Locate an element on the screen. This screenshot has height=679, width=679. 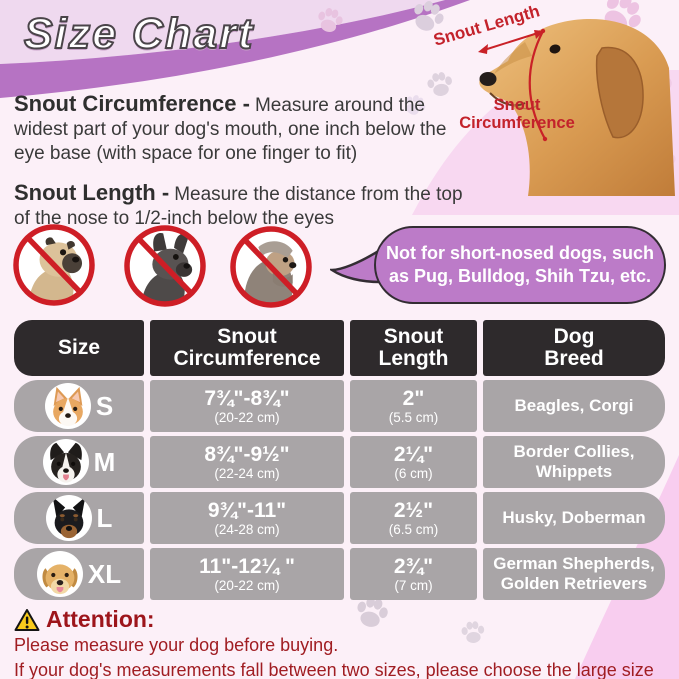
header-snout-length: Snout Length is located at coordinates (413, 348).